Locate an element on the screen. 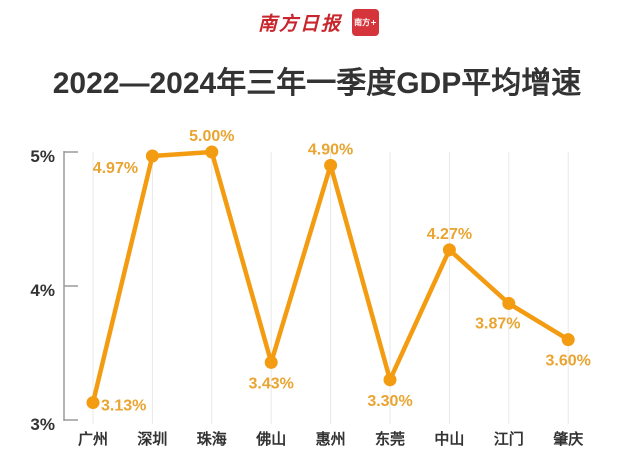 Image resolution: width=640 pixels, height=463 pixels. data-label: 3.13% is located at coordinates (123, 406).